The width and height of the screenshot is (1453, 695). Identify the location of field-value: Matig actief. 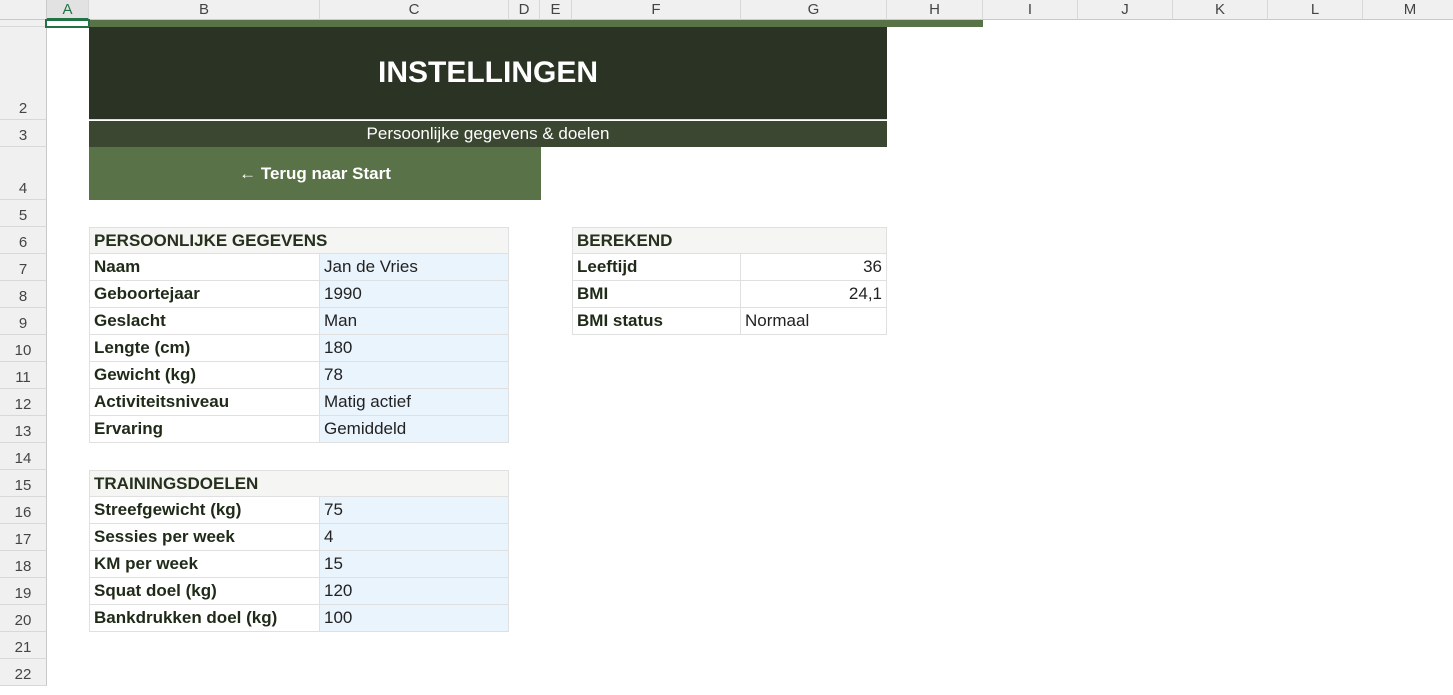
(414, 402).